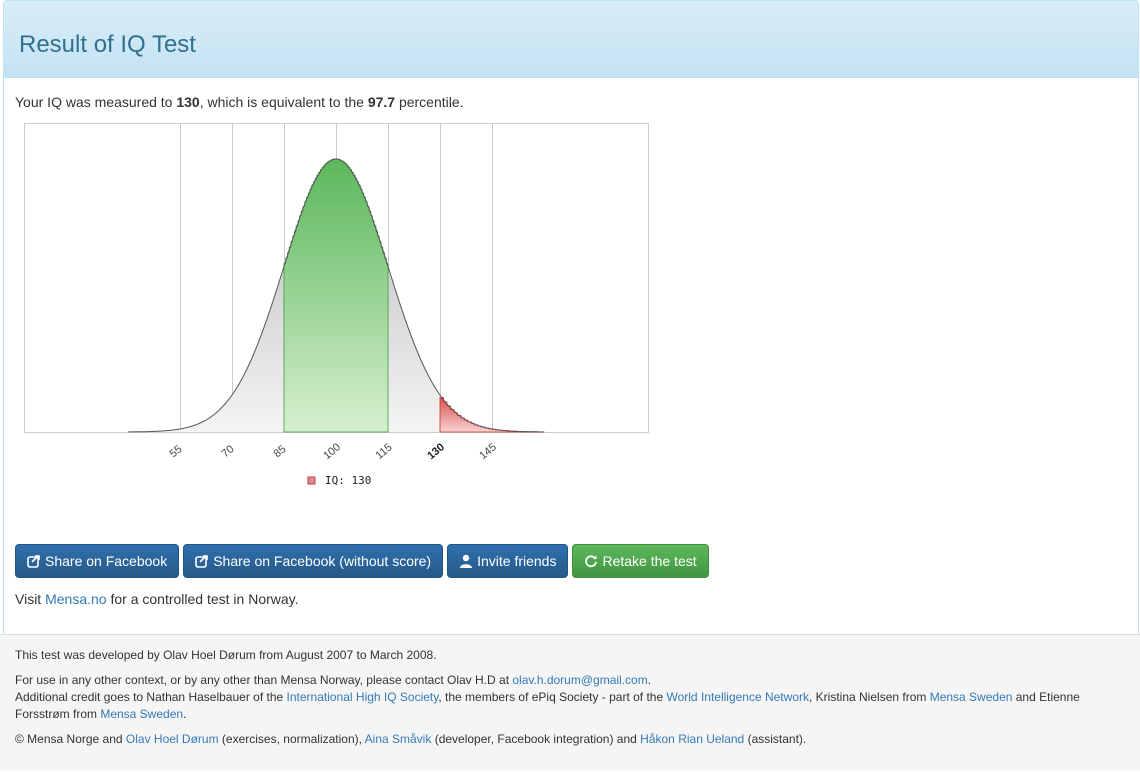 The width and height of the screenshot is (1140, 773). I want to click on retake-test-label: Retake the test, so click(649, 561).